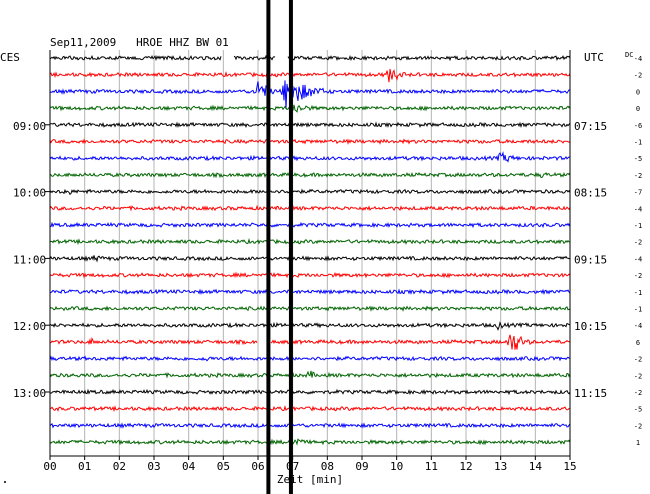 The height and width of the screenshot is (494, 650). What do you see at coordinates (223, 466) in the screenshot?
I see `x-tick-label-05: 05` at bounding box center [223, 466].